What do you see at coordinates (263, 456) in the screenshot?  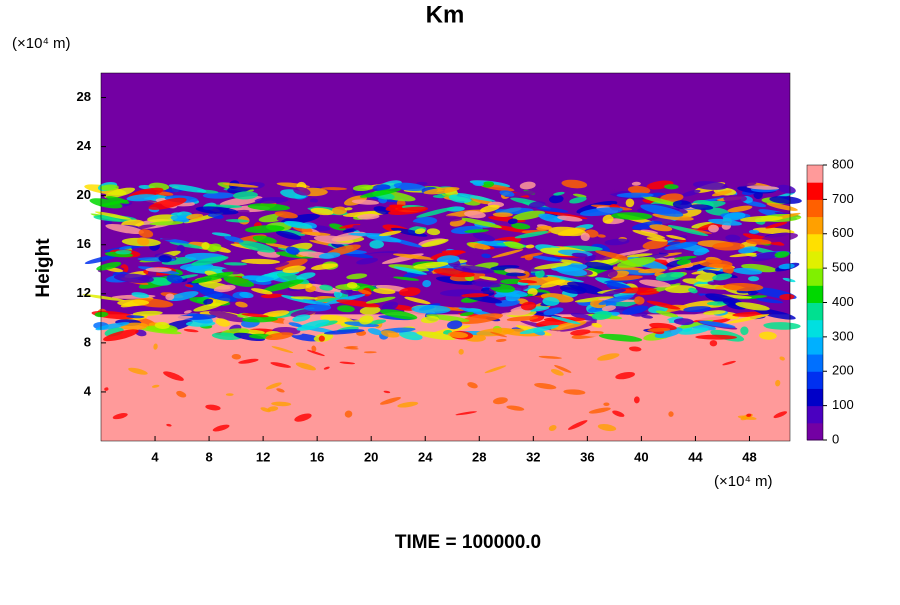 I see `x-tick-label: 12` at bounding box center [263, 456].